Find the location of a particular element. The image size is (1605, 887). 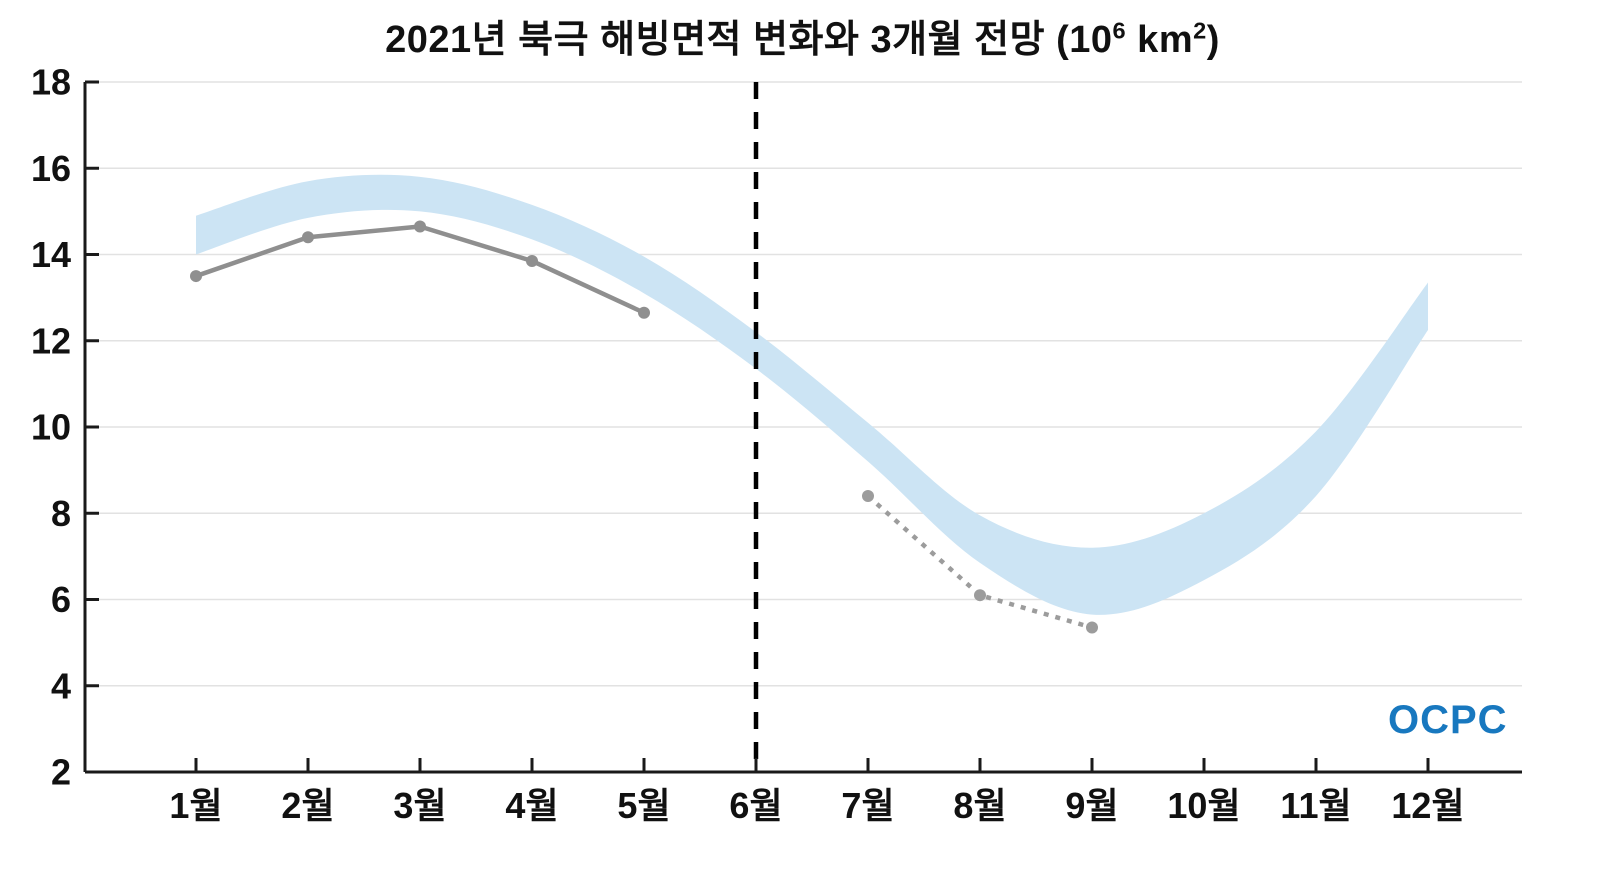

y-tick-label: 2 is located at coordinates (61, 772).